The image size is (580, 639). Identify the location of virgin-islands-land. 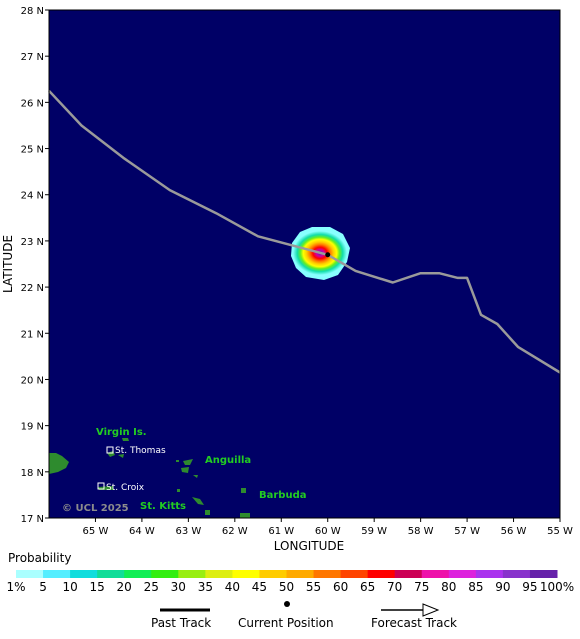
(125, 439).